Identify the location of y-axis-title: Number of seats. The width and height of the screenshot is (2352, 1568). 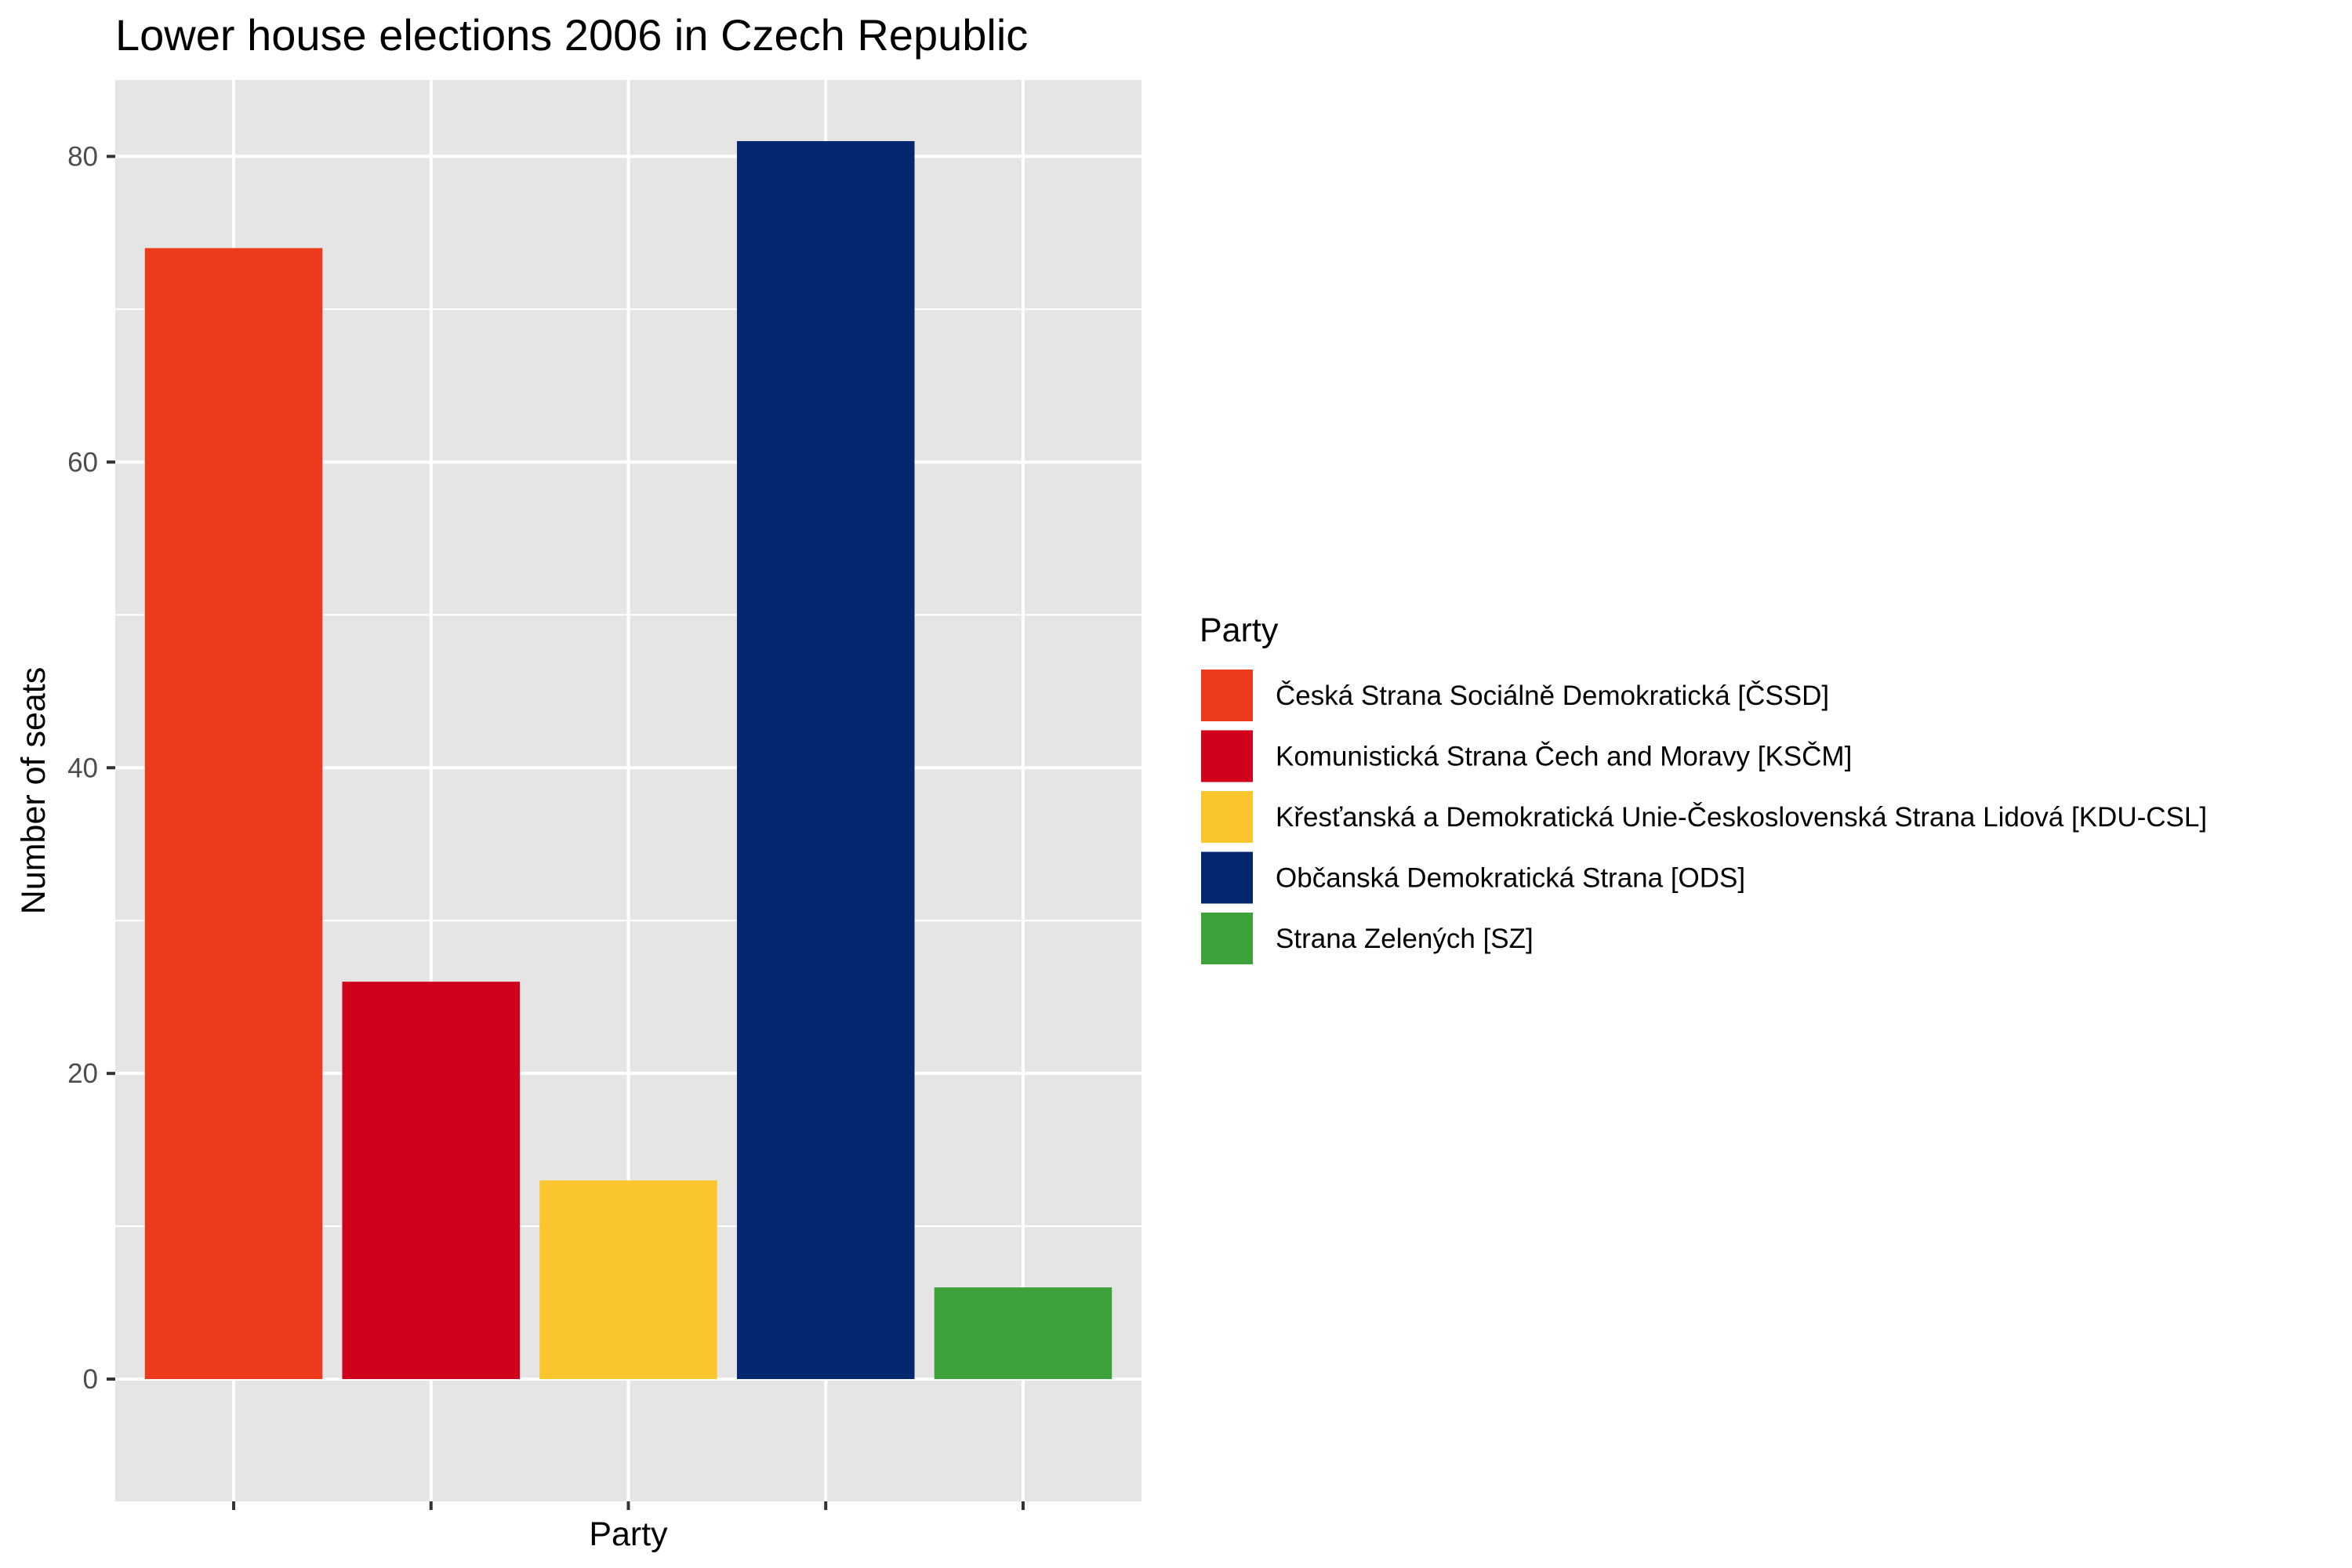
(34, 790).